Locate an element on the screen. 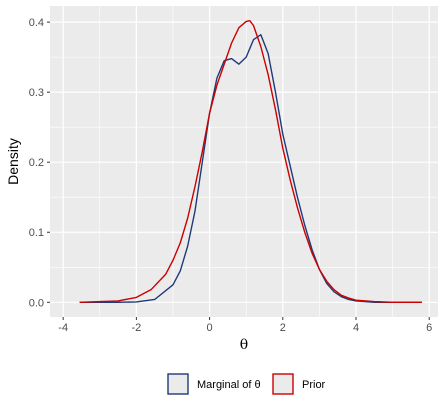  legend-label-marginal: Marginal of θ is located at coordinates (229, 385).